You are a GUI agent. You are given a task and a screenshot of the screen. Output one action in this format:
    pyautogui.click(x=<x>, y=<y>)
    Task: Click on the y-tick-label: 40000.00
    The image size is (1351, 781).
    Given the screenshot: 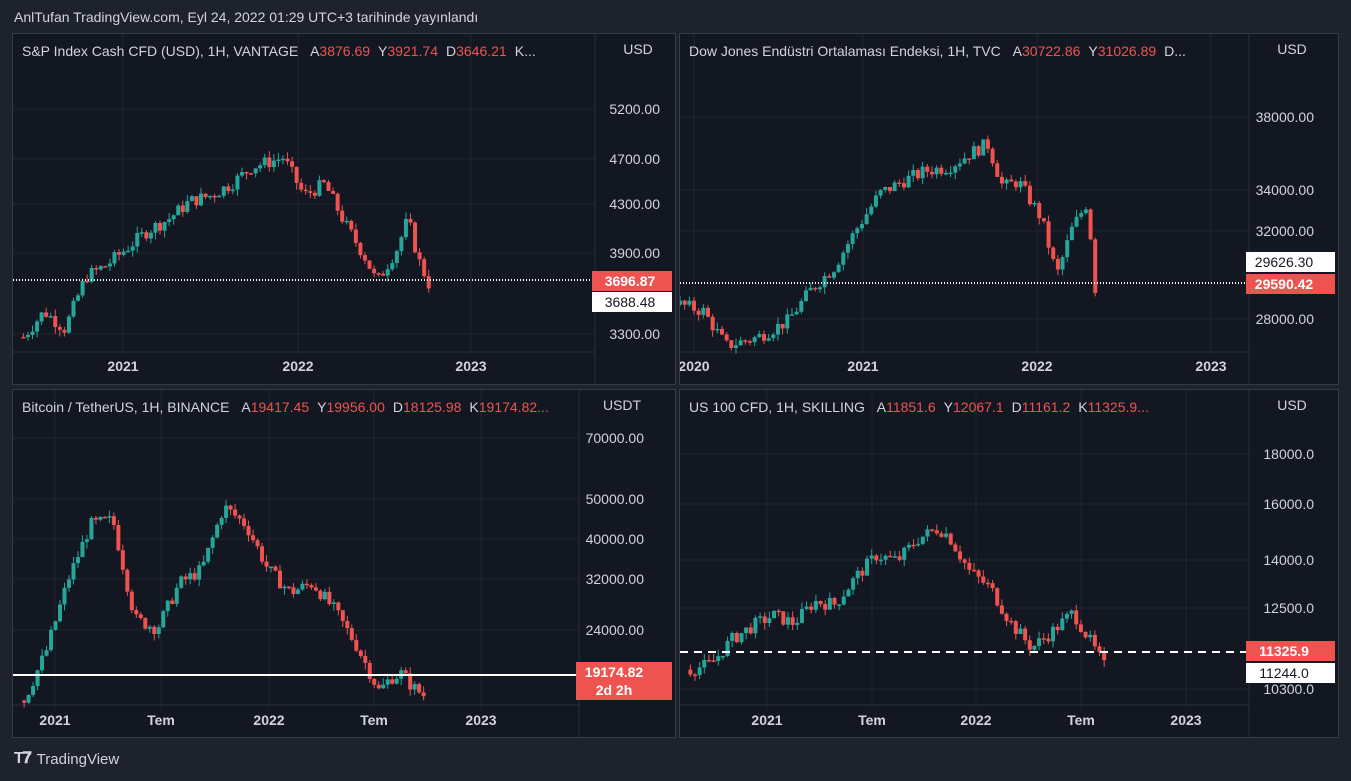 What is the action you would take?
    pyautogui.click(x=615, y=539)
    